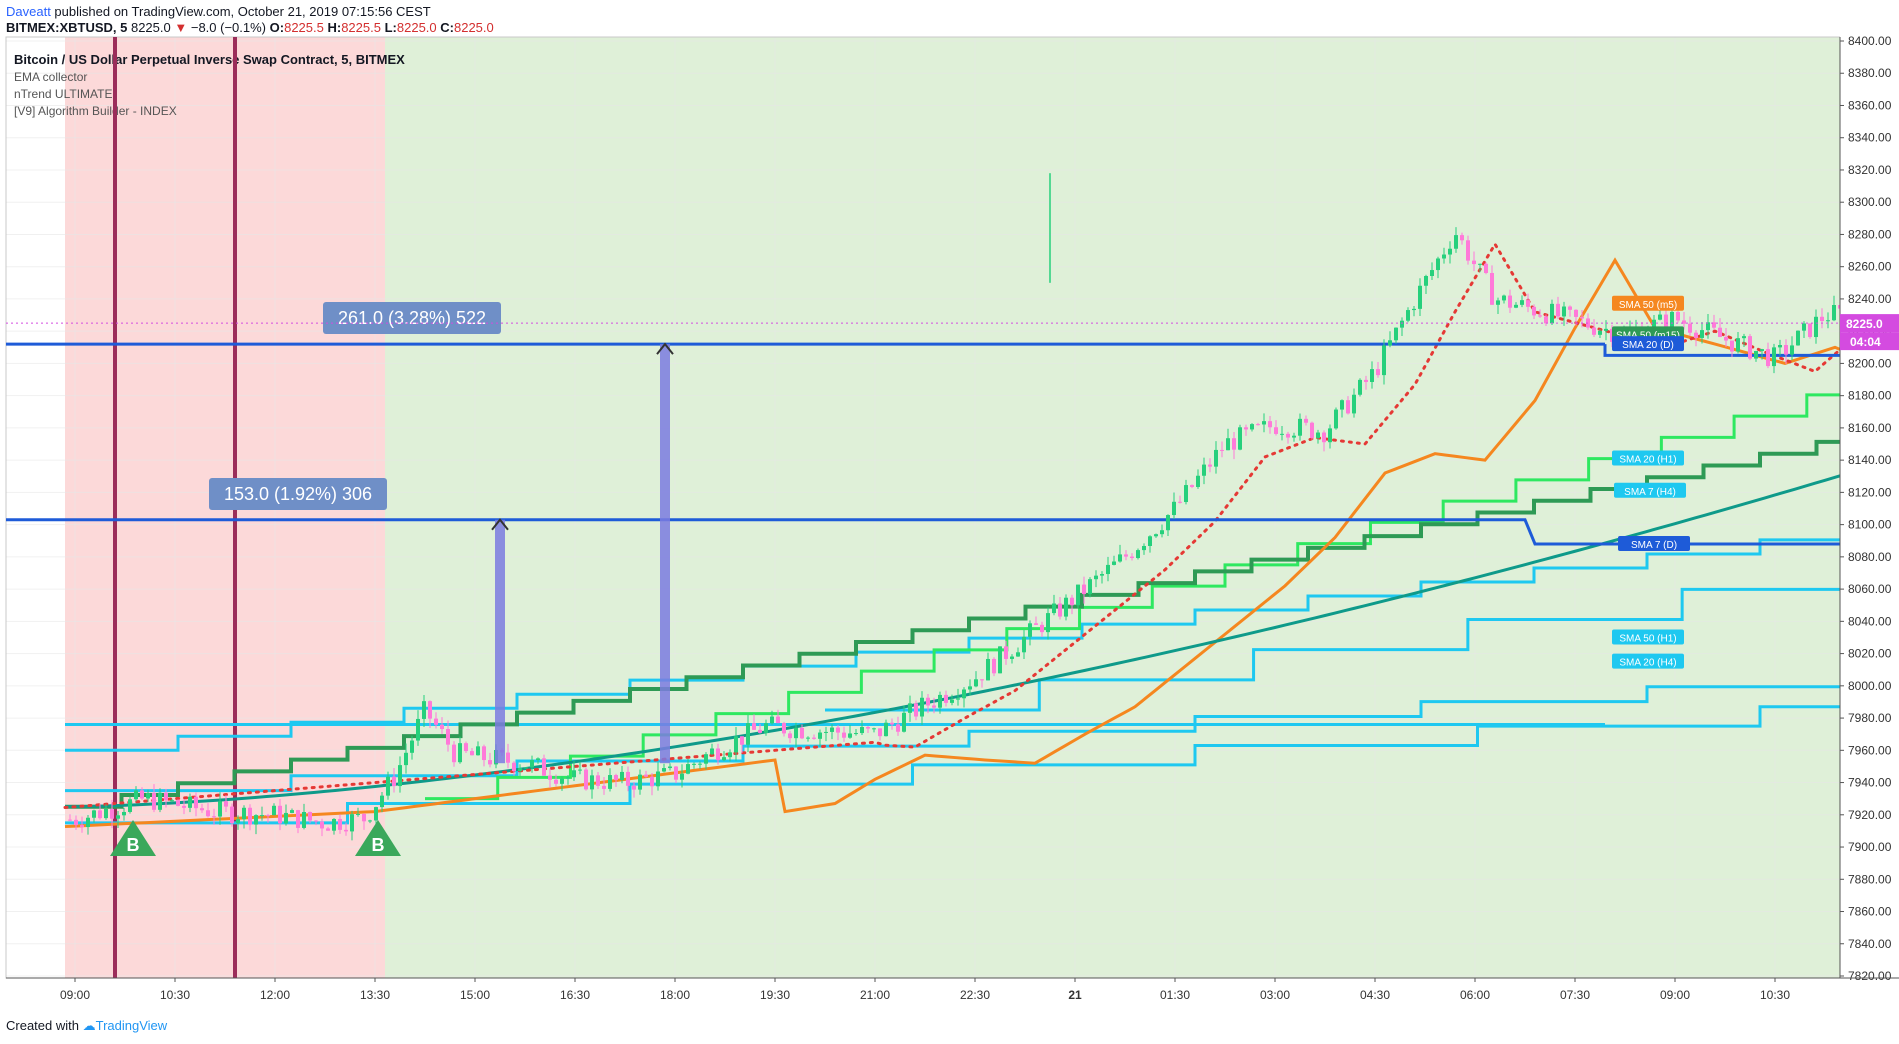  I want to click on down-arrow-icon: ▼, so click(181, 27).